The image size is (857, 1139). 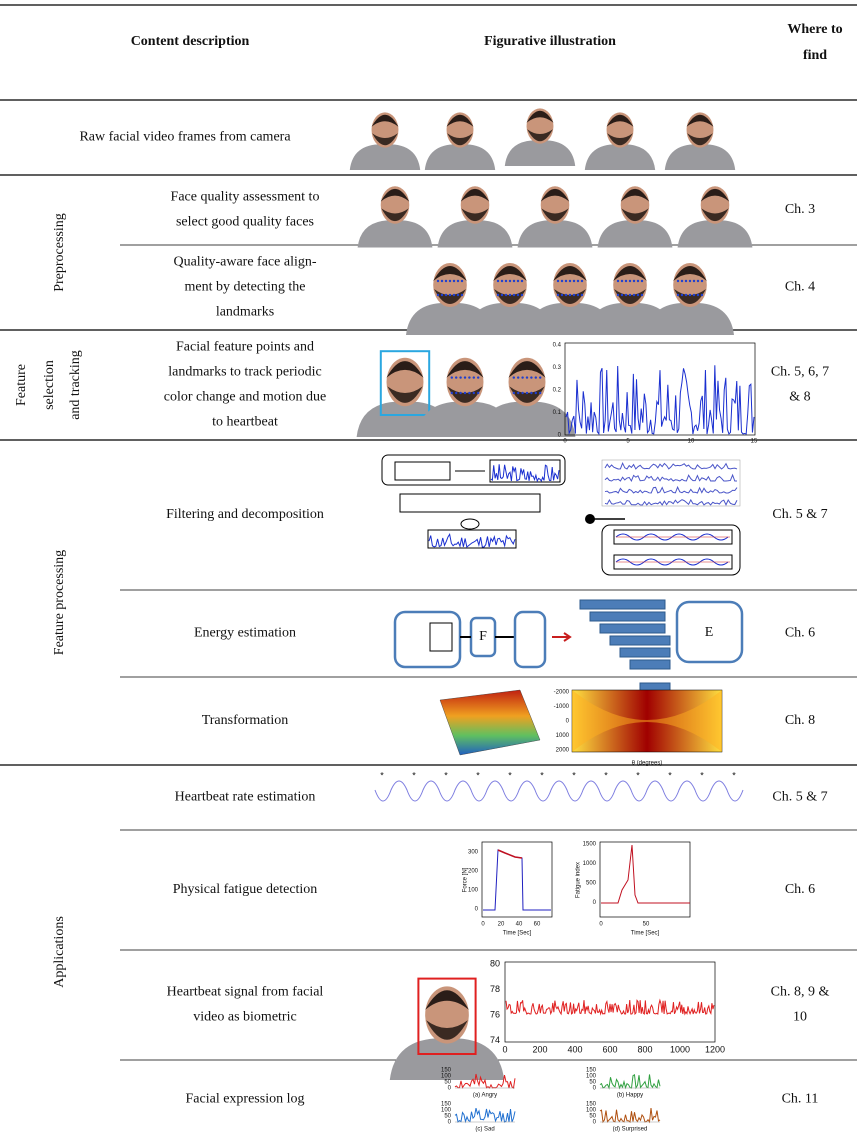 I want to click on tick-label: 600, so click(x=609, y=1049).